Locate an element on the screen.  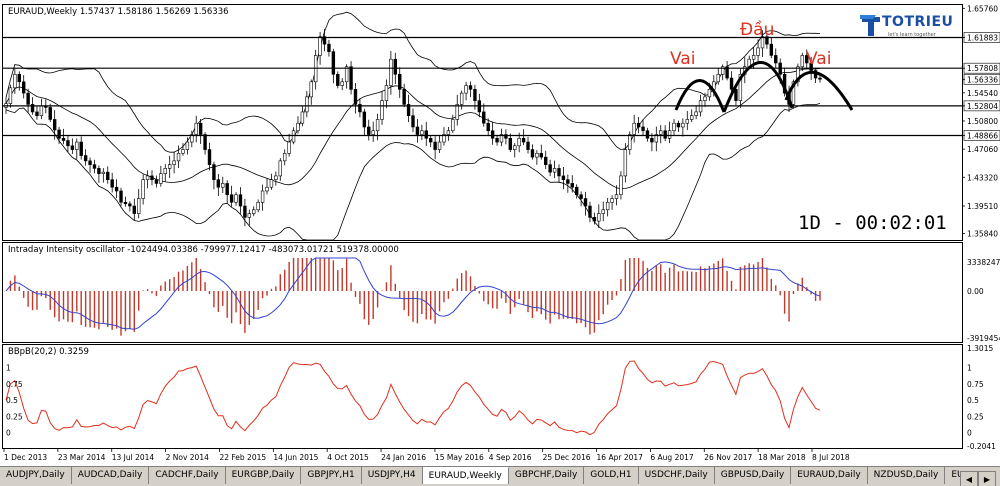
symbol-tab: EURGBP,Daily is located at coordinates (264, 475).